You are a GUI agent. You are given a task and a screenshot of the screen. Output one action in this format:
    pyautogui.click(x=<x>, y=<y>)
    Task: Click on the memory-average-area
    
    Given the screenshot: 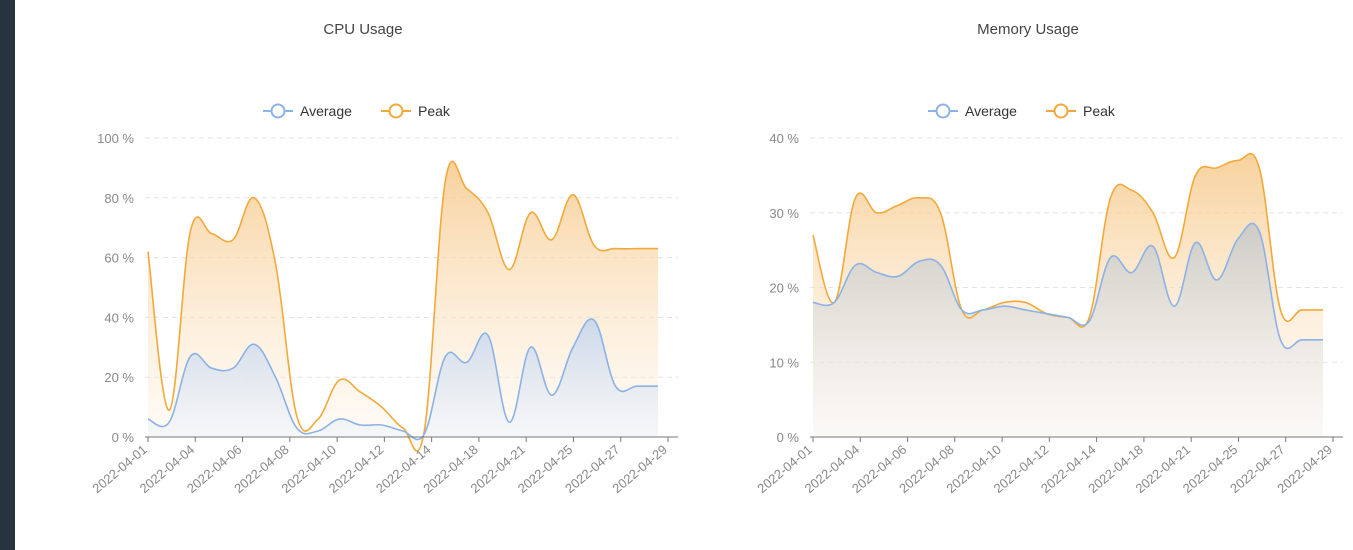 What is the action you would take?
    pyautogui.click(x=1068, y=330)
    